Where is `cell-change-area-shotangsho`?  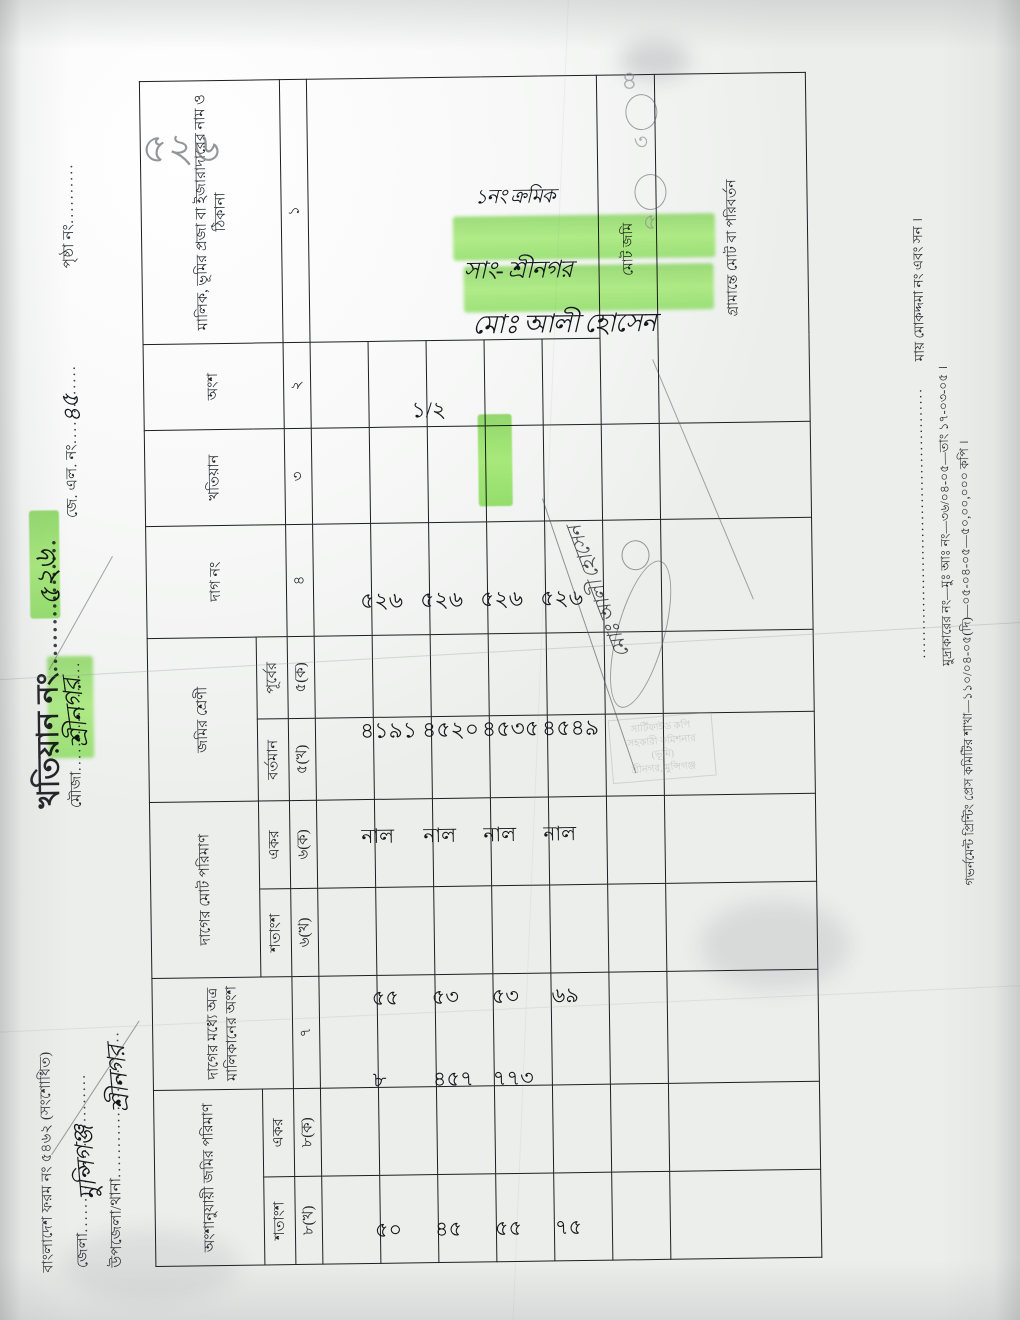
cell-change-area-shotangsho is located at coordinates (745, 1214).